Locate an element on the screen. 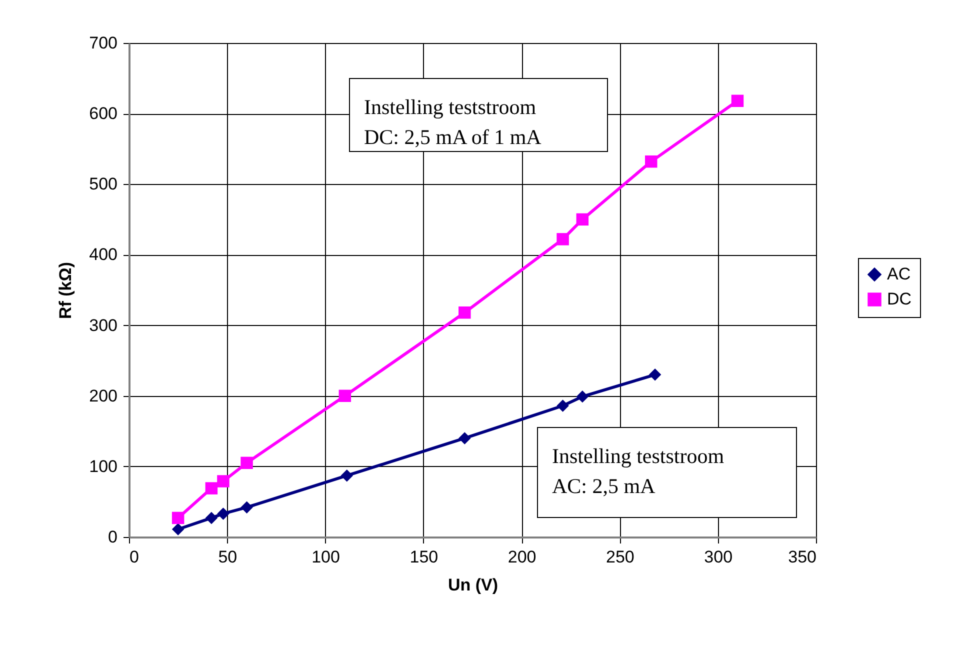 This screenshot has width=966, height=646. y-tick-label: 300 is located at coordinates (103, 325).